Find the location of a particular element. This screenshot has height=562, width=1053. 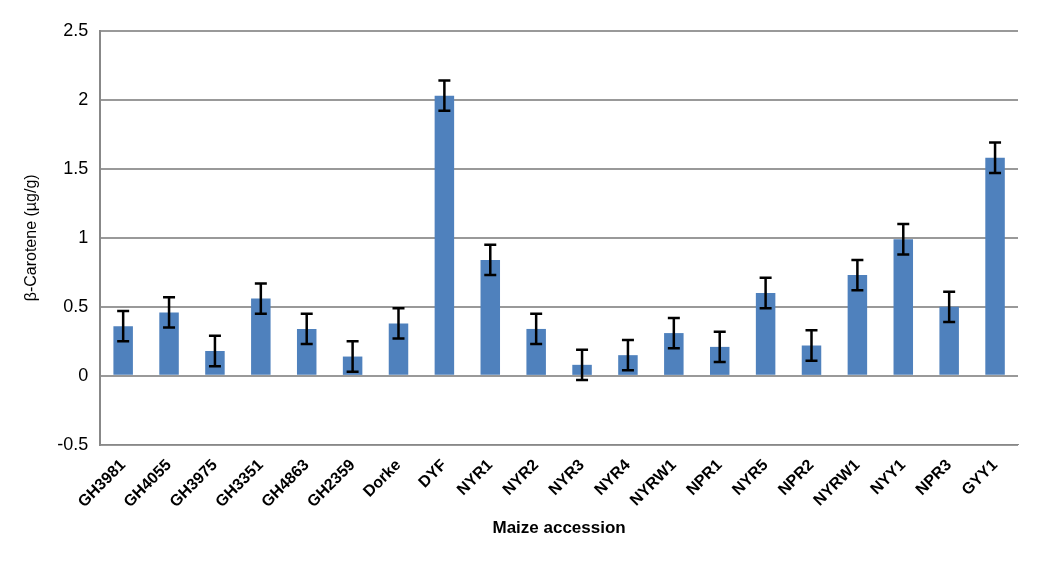

y-tick-label: -0.5 is located at coordinates (73, 443).